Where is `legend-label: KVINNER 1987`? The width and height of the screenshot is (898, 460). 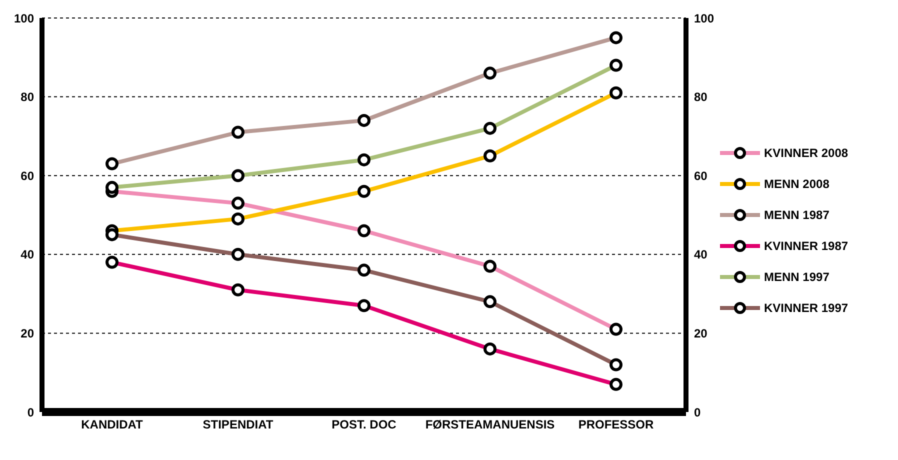
legend-label: KVINNER 1987 is located at coordinates (806, 245).